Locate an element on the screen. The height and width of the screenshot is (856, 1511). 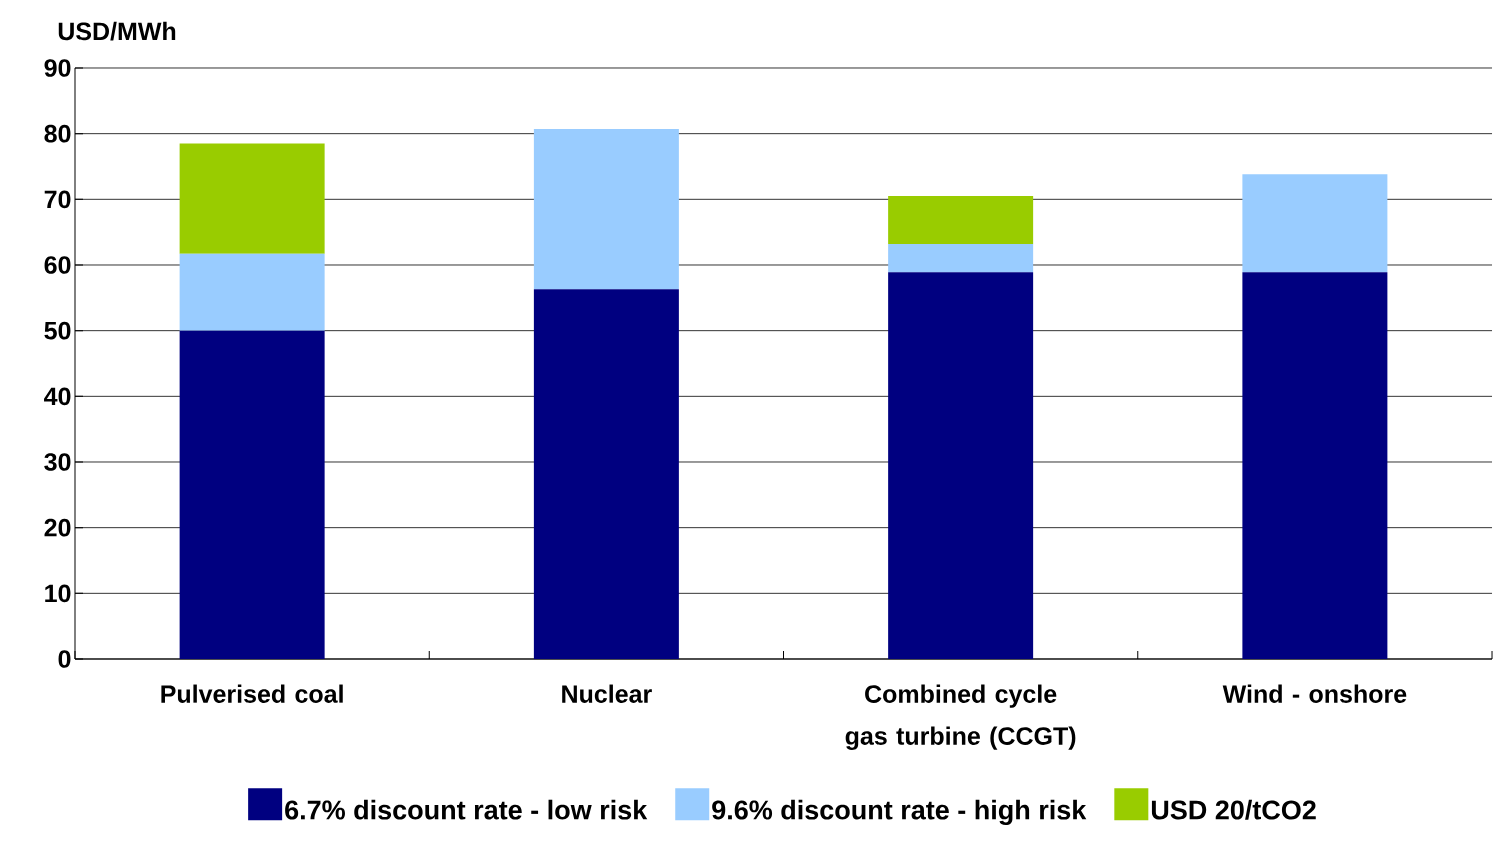
y-tick-label: 60 is located at coordinates (57, 265).